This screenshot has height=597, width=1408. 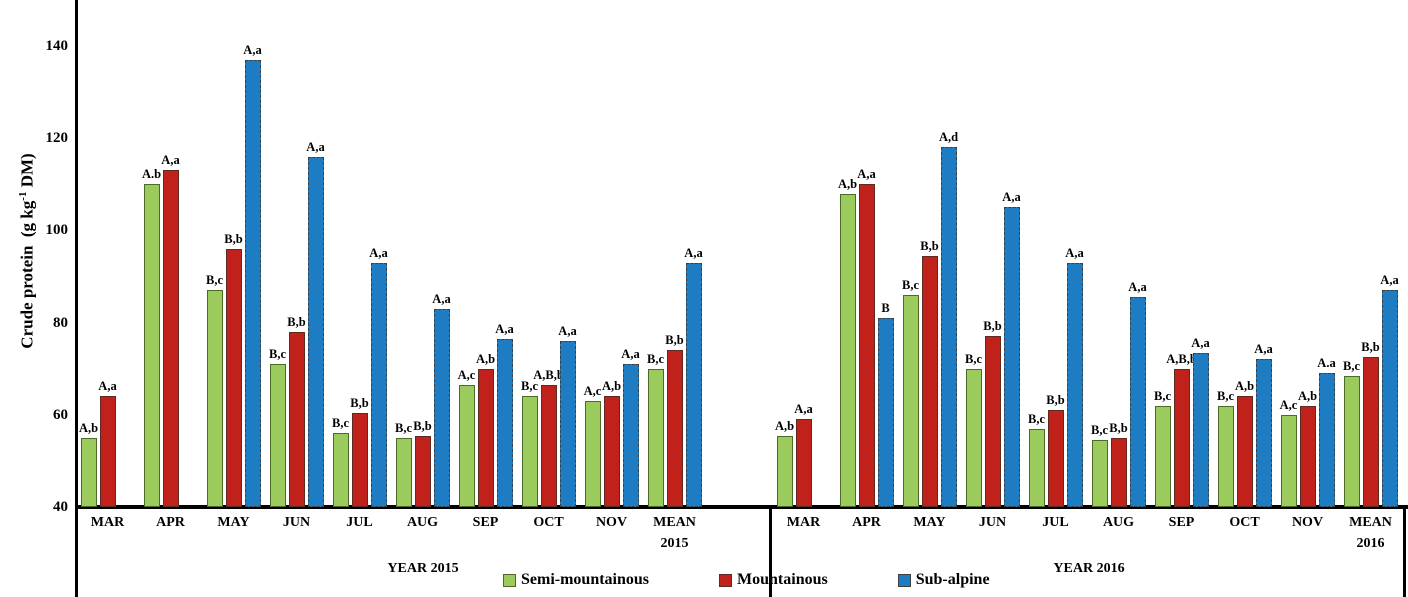 I want to click on category-label: JUL, so click(x=1055, y=522).